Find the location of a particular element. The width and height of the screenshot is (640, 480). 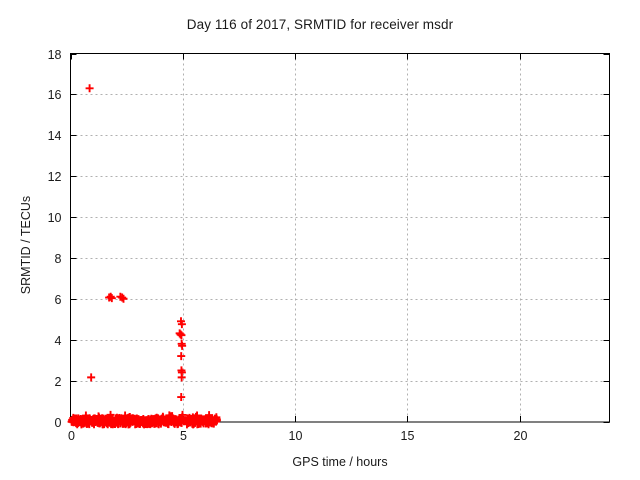

y-tick-label: 14 is located at coordinates (55, 136).